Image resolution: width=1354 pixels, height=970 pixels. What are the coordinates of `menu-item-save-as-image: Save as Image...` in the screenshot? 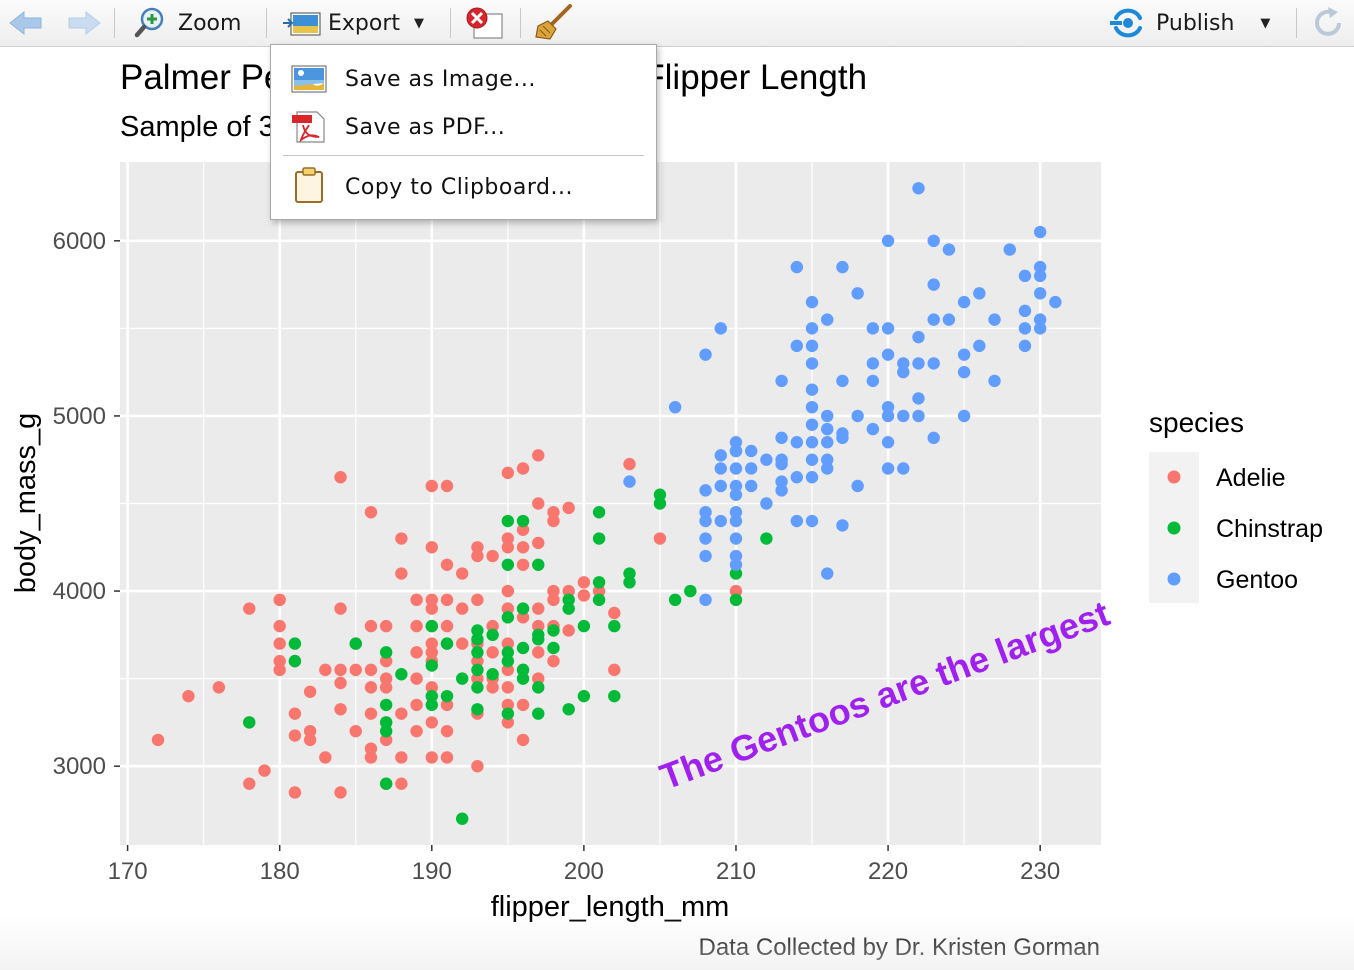 It's located at (463, 79).